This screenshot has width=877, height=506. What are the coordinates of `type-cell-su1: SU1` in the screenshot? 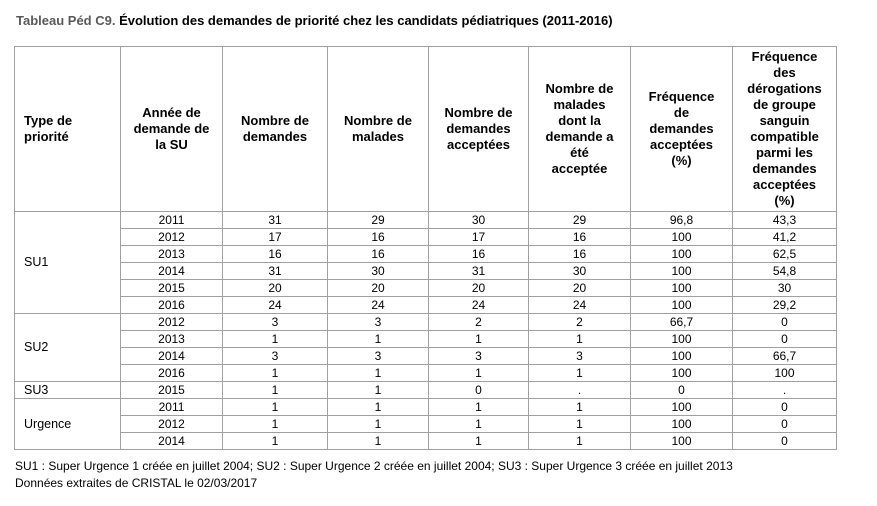 It's located at (67, 262).